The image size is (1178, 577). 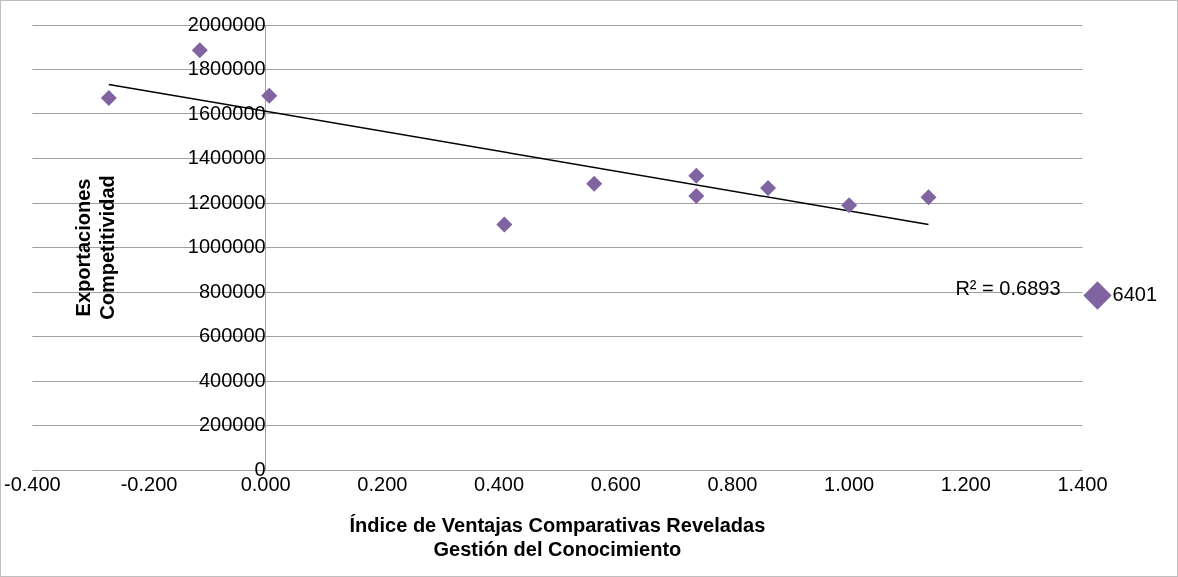 What do you see at coordinates (965, 483) in the screenshot?
I see `x-tick-label: 1.200` at bounding box center [965, 483].